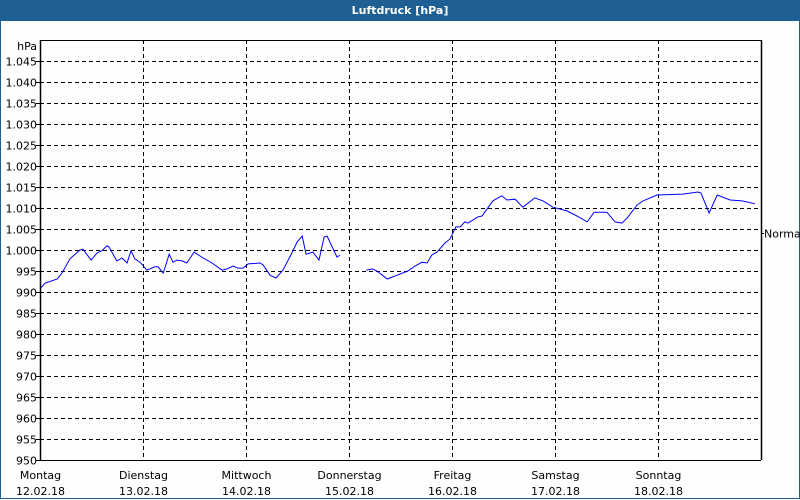 This screenshot has height=500, width=800. What do you see at coordinates (22, 167) in the screenshot?
I see `y-tick-label: 1.020` at bounding box center [22, 167].